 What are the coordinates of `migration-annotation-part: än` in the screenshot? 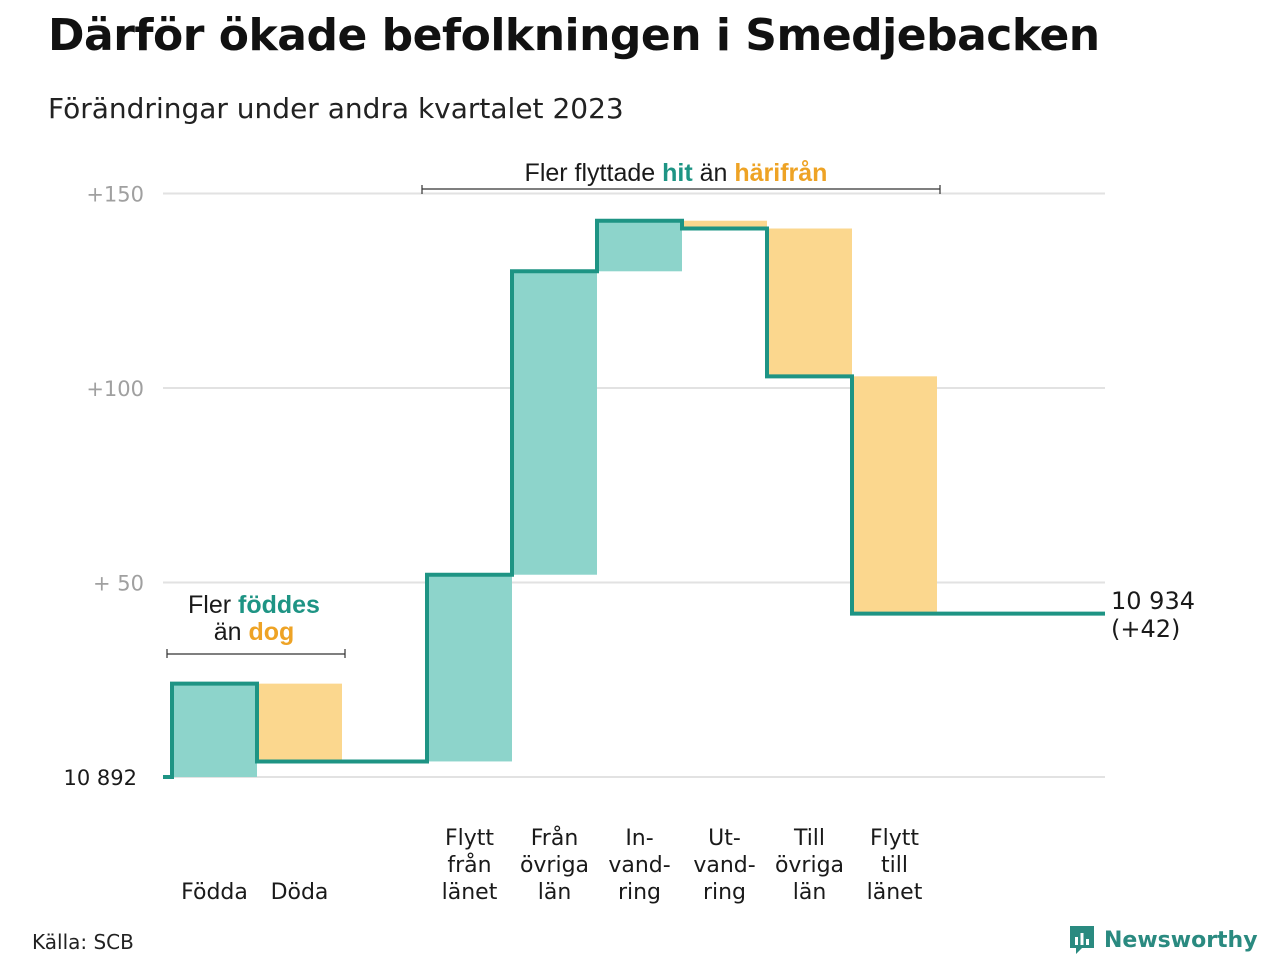 It's located at (714, 173).